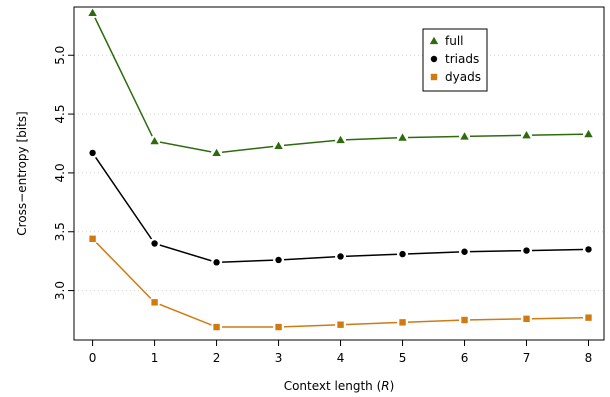 This screenshot has height=397, width=610. Describe the element at coordinates (385, 386) in the screenshot. I see `x-axis-title-variable: R` at that location.